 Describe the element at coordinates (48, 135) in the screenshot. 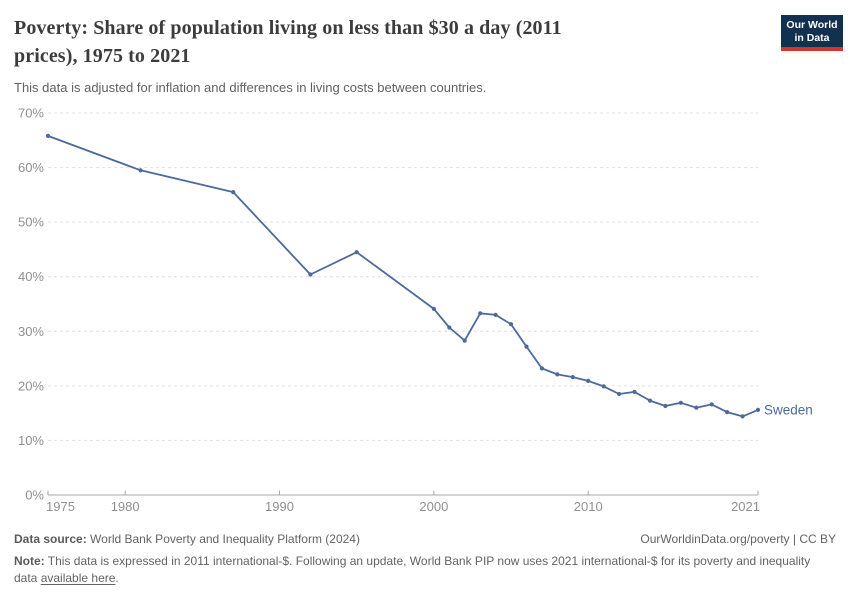

I see `data-point-sweden-1975` at that location.